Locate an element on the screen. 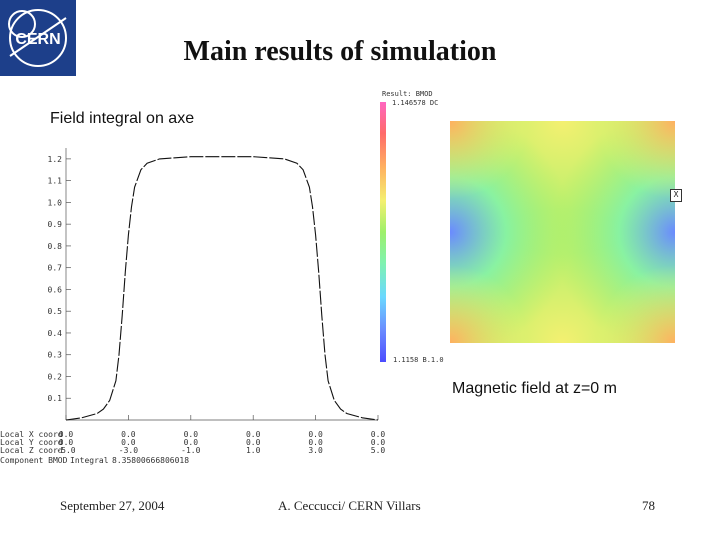 The height and width of the screenshot is (540, 720). table-cell: -1.0 is located at coordinates (190, 450).